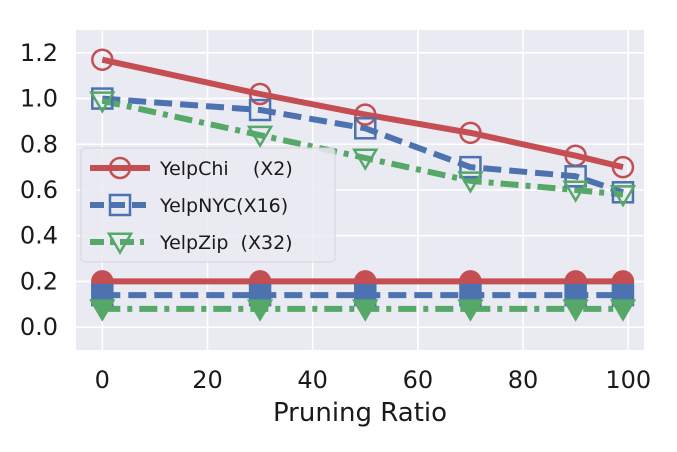 The image size is (677, 452). Describe the element at coordinates (39, 281) in the screenshot. I see `y-tick-label: 0.2` at that location.